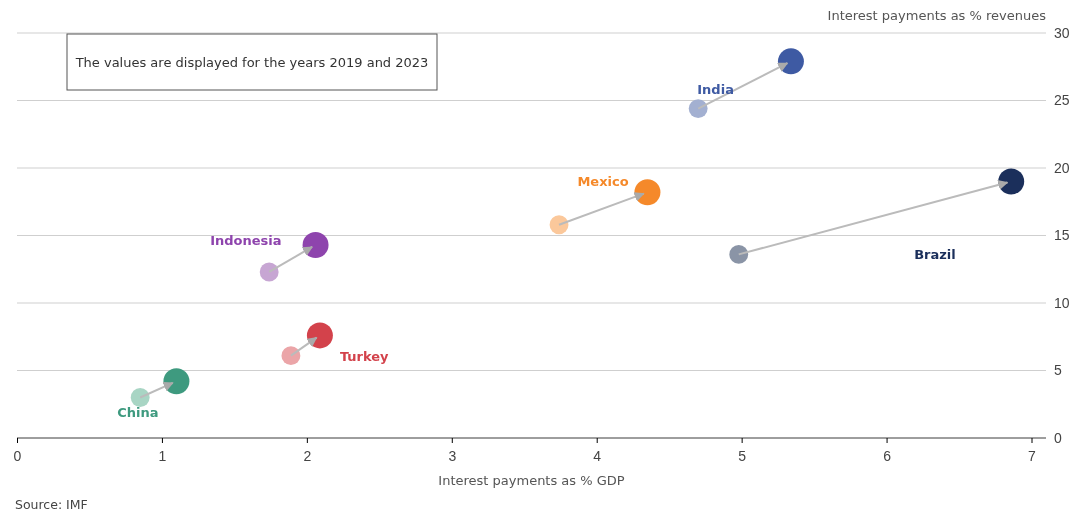  What do you see at coordinates (1062, 302) in the screenshot?
I see `y-tick-label: 10` at bounding box center [1062, 302].